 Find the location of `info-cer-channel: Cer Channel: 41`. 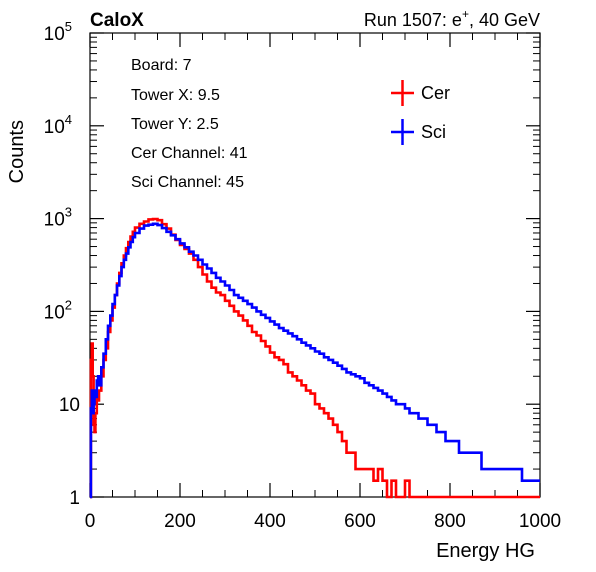

info-cer-channel: Cer Channel: 41 is located at coordinates (189, 153).